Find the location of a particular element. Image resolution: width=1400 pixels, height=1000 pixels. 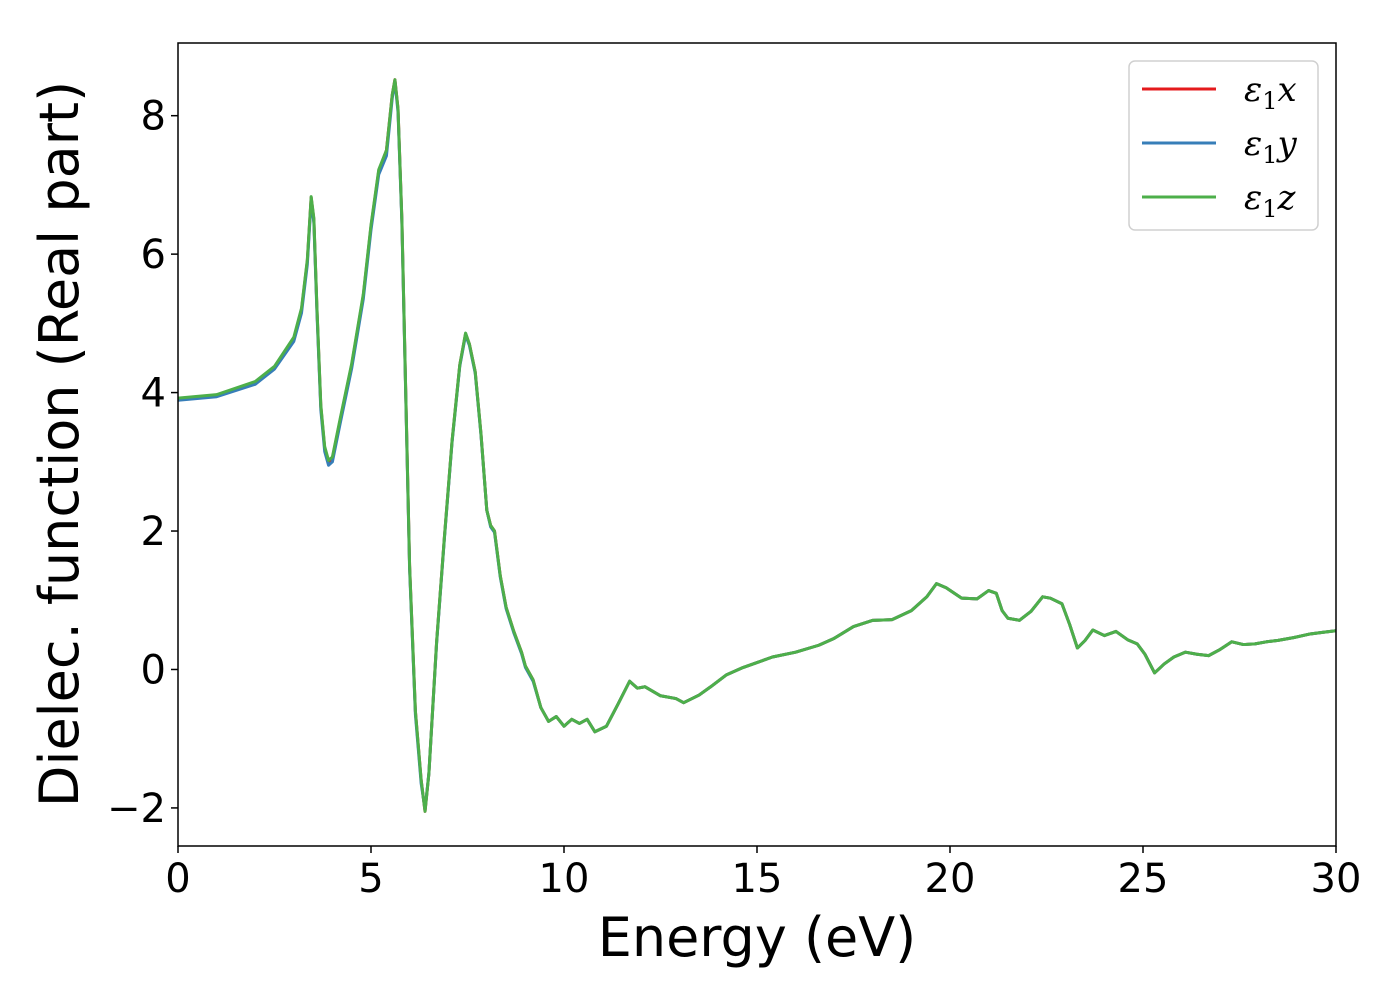

x-tick-label: 15 is located at coordinates (757, 879).